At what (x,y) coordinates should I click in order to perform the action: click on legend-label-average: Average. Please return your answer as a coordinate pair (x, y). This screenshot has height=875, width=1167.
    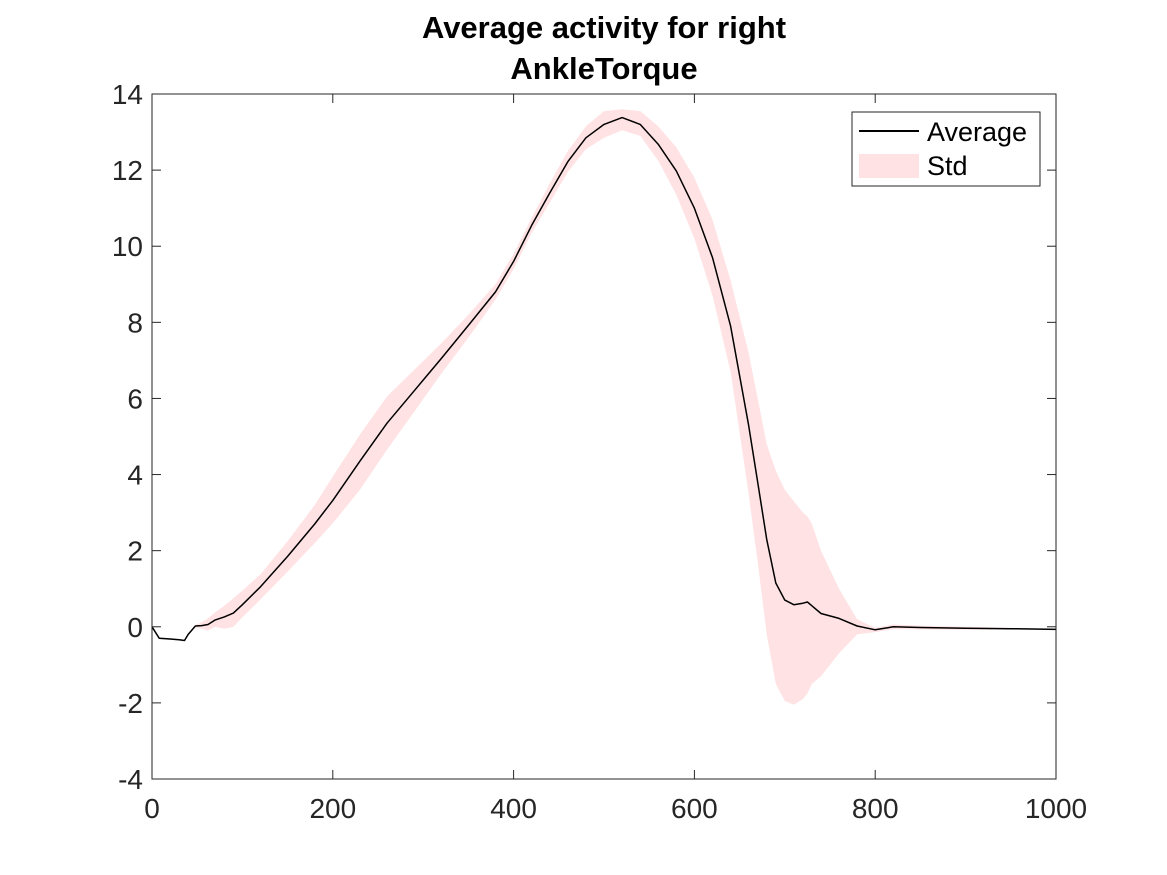
    Looking at the image, I should click on (977, 132).